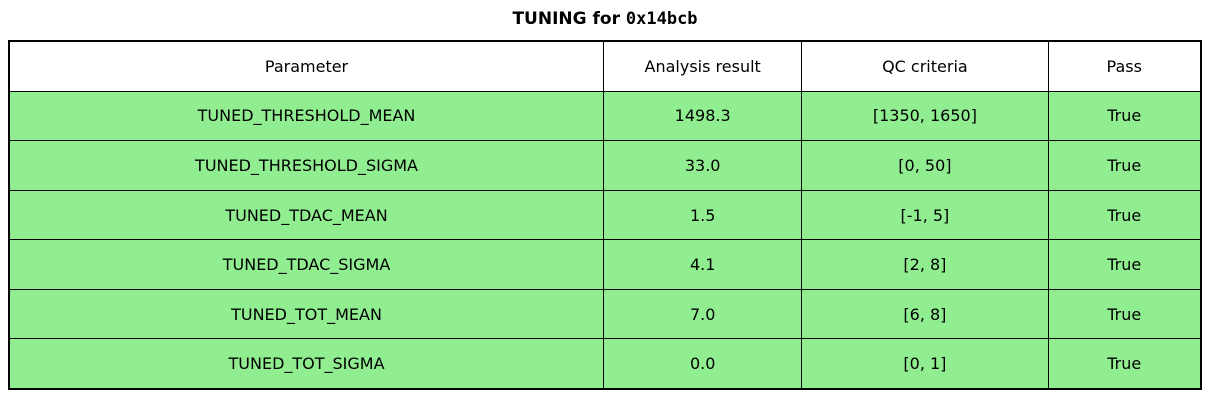  Describe the element at coordinates (925, 364) in the screenshot. I see `cell-qc-criteria: [0, 1]` at that location.